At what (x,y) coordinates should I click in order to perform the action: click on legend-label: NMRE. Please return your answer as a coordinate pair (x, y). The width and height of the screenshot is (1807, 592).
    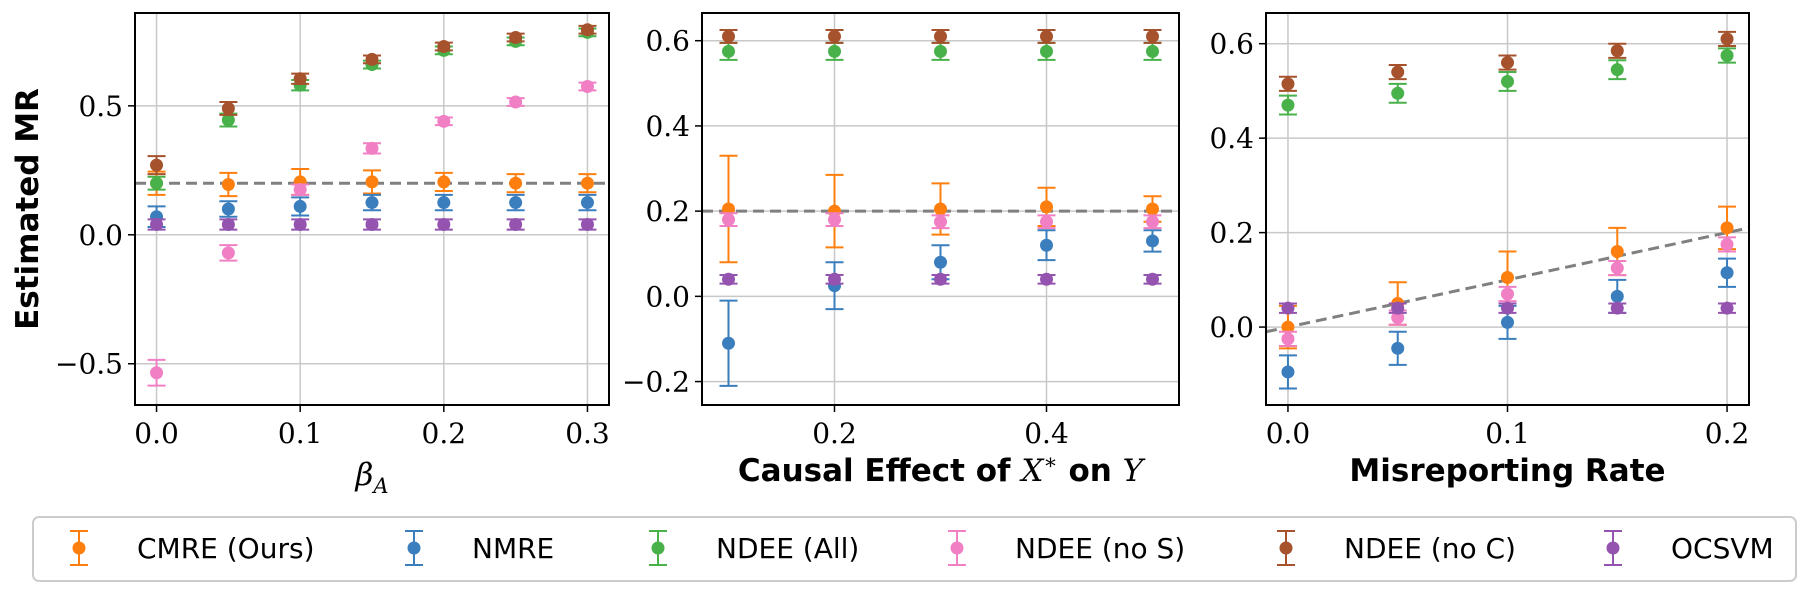
    Looking at the image, I should click on (513, 548).